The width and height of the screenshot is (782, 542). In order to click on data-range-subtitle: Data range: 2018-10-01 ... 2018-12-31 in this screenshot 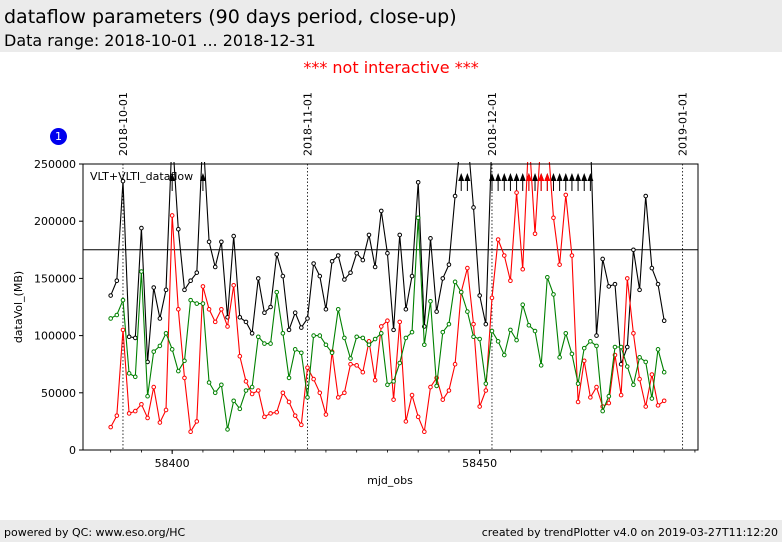, I will do `click(160, 40)`.